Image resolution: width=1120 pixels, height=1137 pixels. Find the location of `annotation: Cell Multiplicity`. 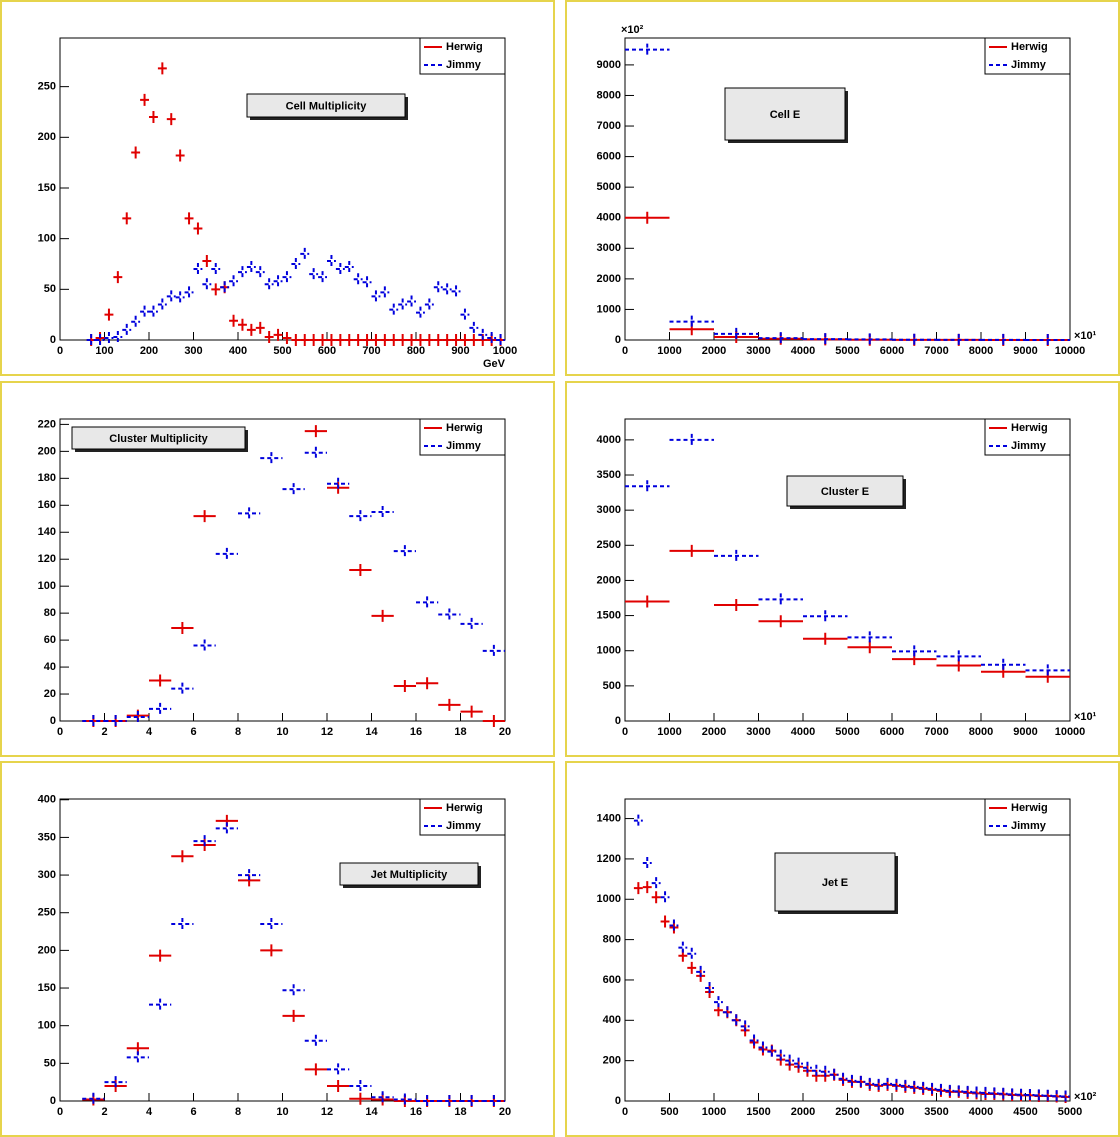

annotation: Cell Multiplicity is located at coordinates (327, 106).